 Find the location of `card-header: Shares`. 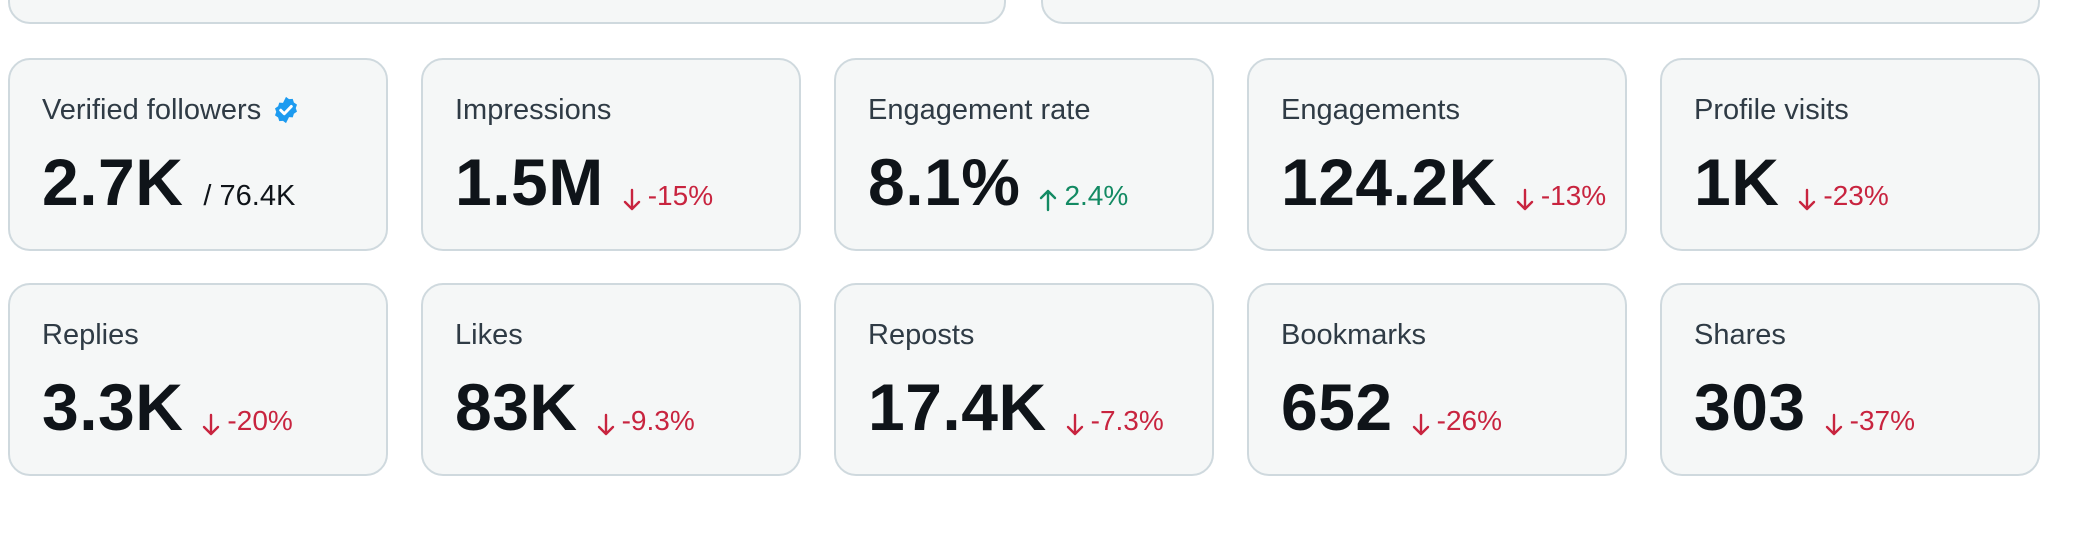

card-header: Shares is located at coordinates (1850, 335).